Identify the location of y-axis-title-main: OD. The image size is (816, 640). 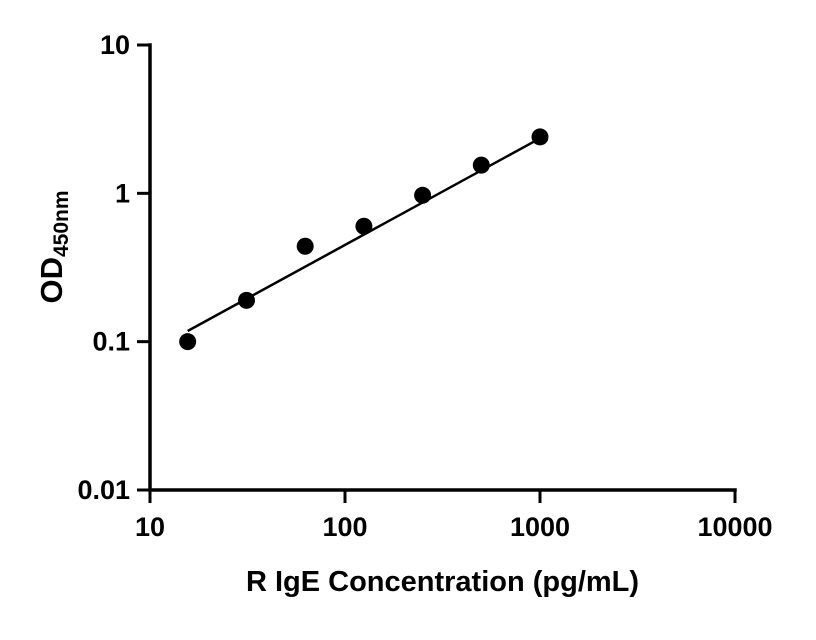
(51, 280).